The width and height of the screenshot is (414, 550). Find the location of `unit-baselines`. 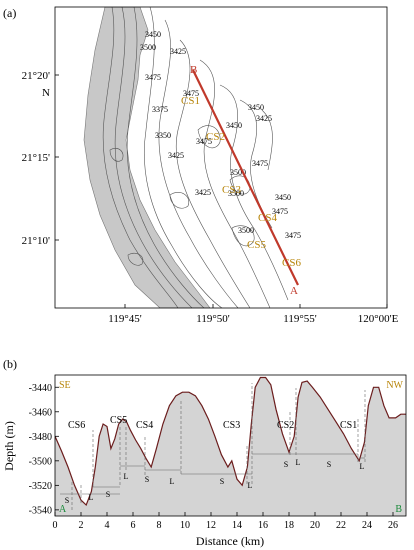

unit-baselines is located at coordinates (212, 474).